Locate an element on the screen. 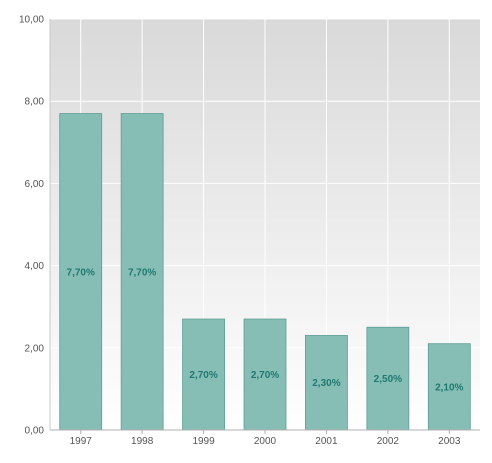  data-label-1997: 7,70% is located at coordinates (81, 272).